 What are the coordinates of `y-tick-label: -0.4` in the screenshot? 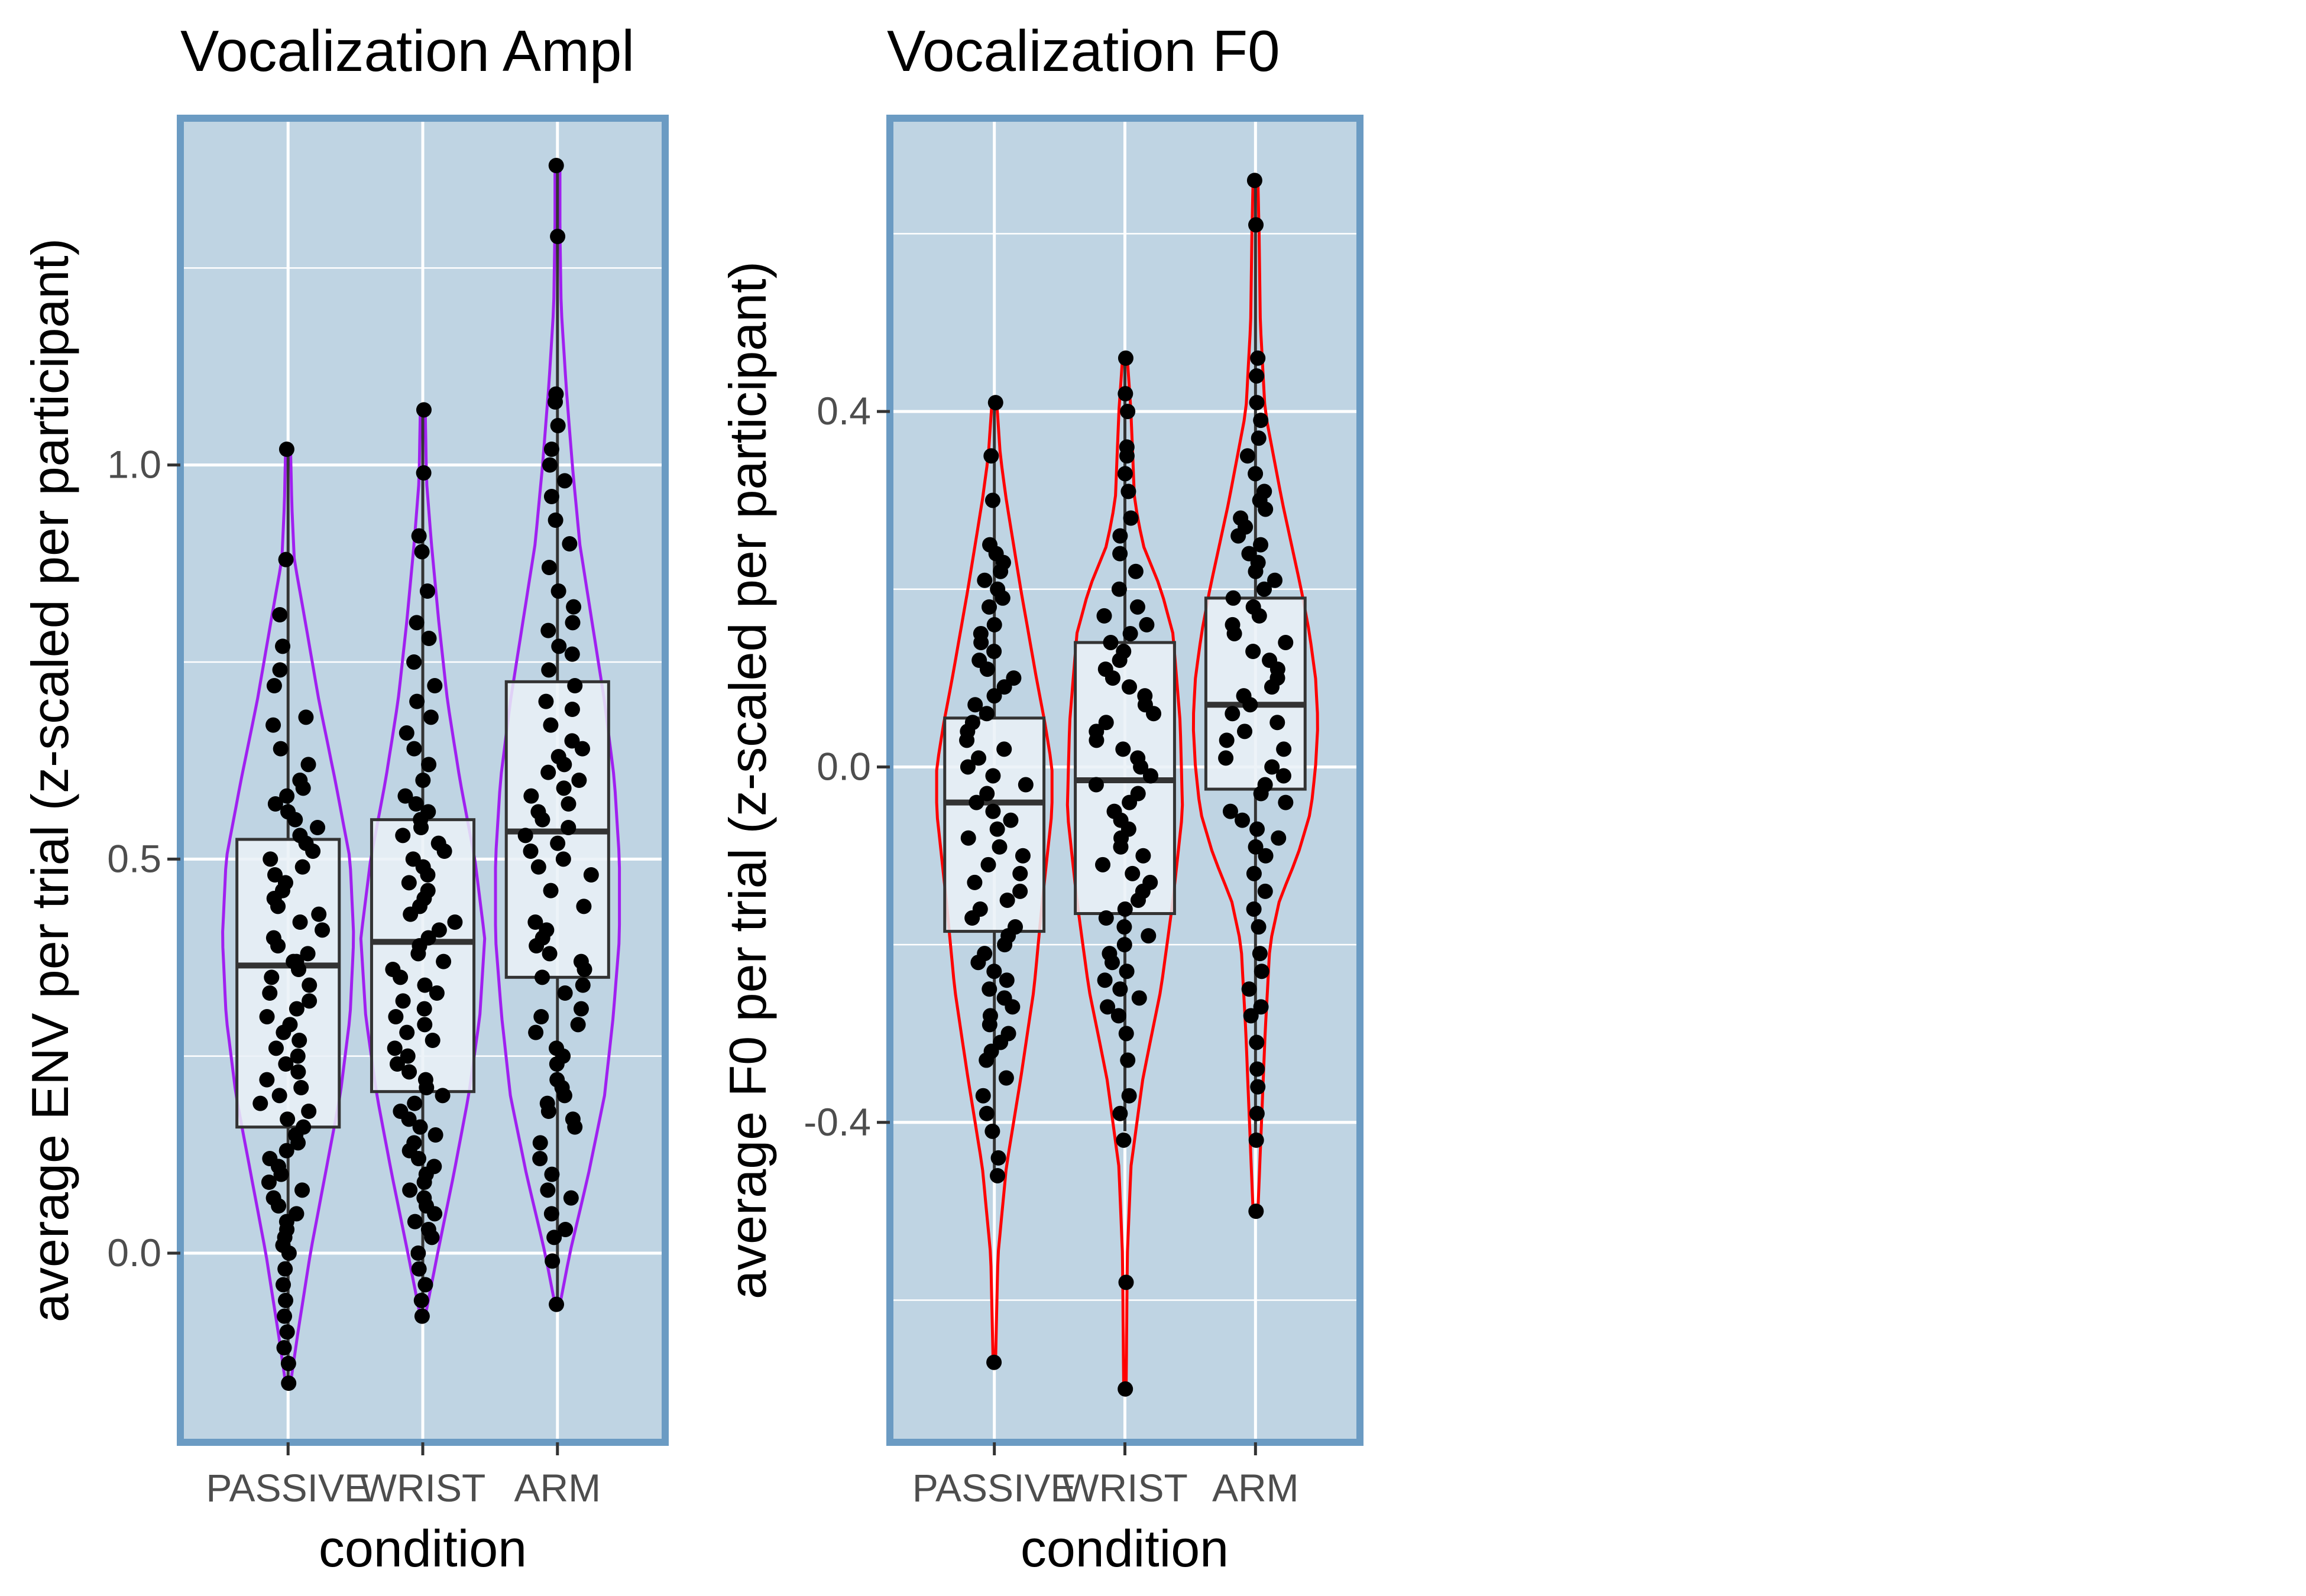 It's located at (837, 1122).